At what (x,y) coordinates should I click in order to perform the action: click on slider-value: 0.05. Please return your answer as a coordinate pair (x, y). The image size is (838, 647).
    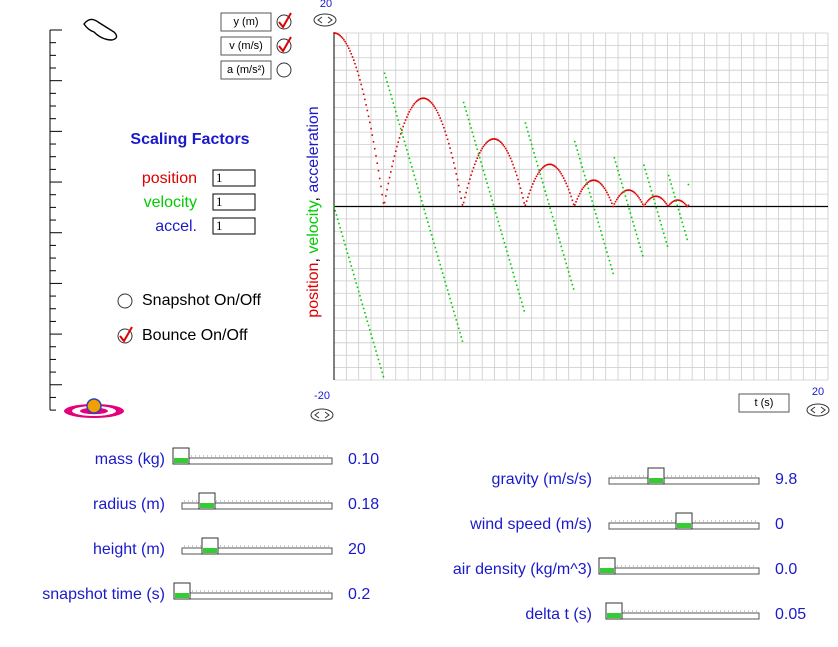
    Looking at the image, I should click on (790, 614).